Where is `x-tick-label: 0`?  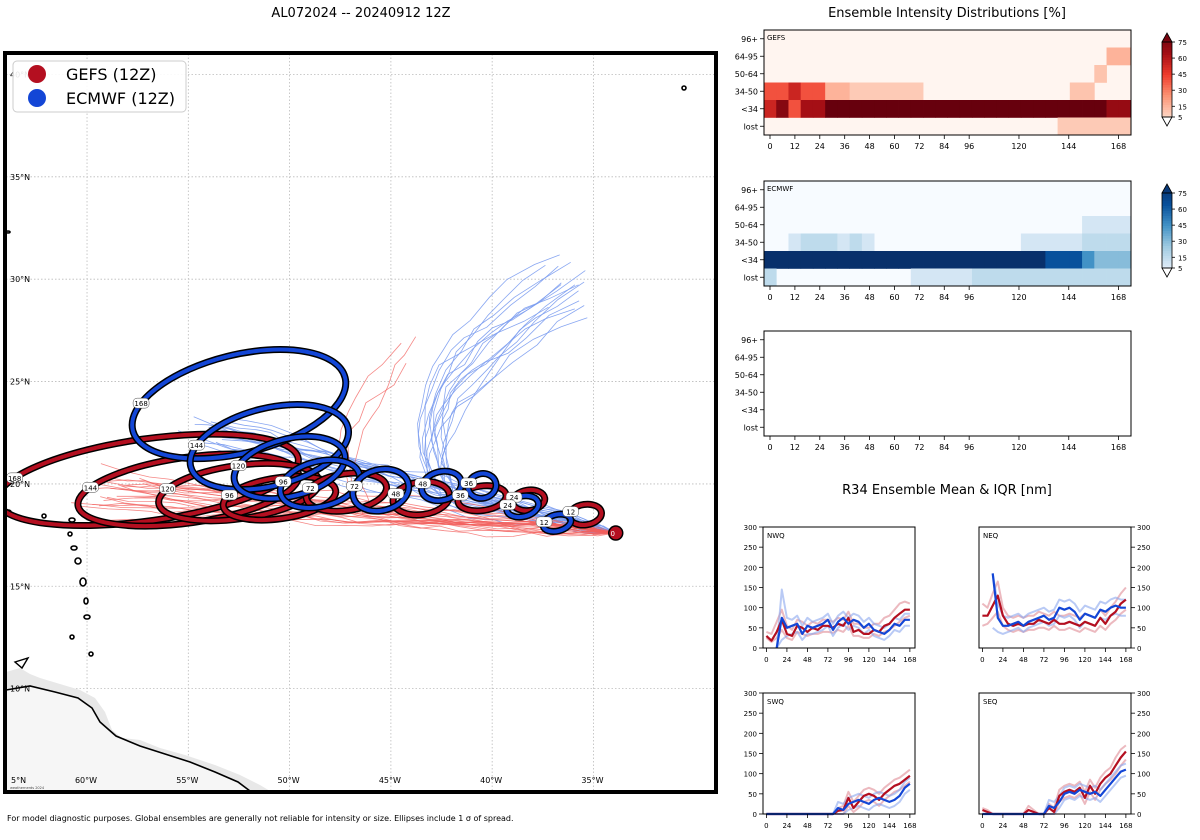
x-tick-label: 0 is located at coordinates (766, 826).